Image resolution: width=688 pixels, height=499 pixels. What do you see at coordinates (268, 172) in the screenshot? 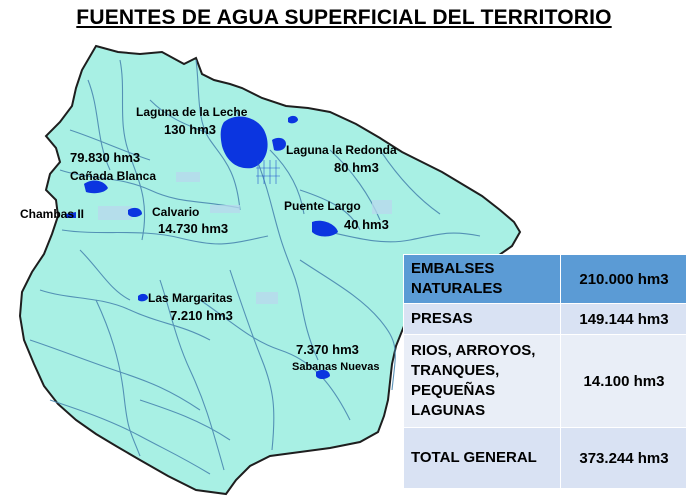
I see `drainage-grid` at bounding box center [268, 172].